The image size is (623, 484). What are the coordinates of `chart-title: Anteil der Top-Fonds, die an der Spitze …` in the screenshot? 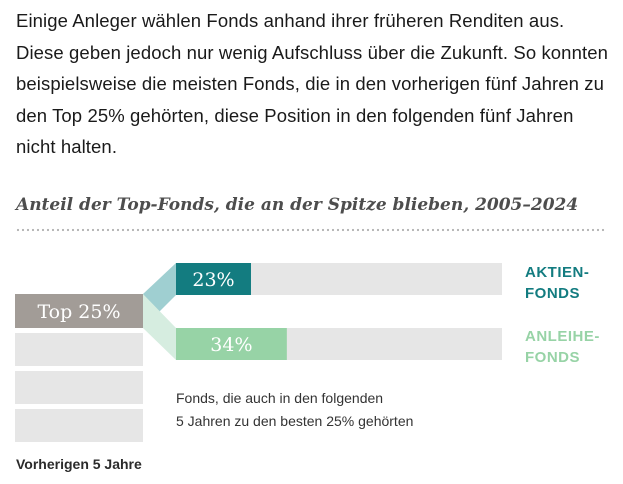 It's located at (297, 205).